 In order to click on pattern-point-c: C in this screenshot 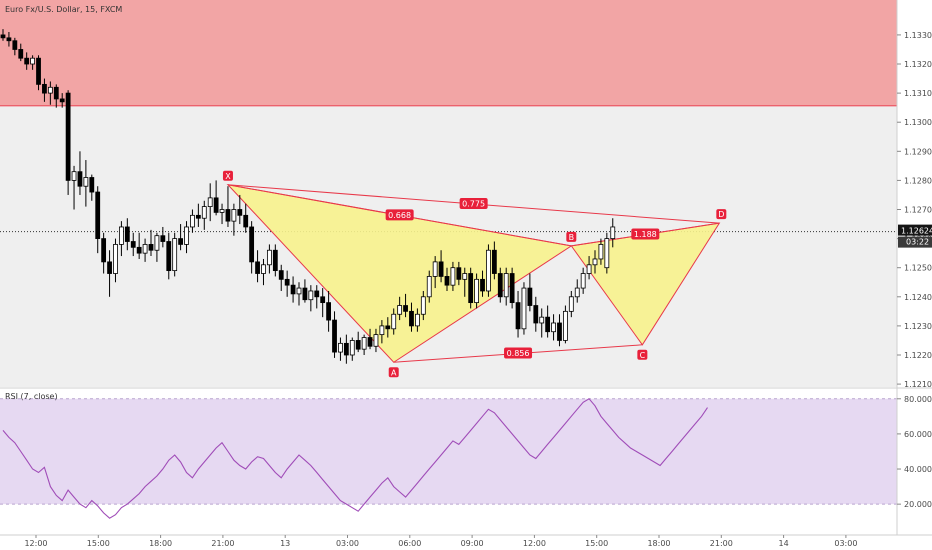, I will do `click(643, 355)`.